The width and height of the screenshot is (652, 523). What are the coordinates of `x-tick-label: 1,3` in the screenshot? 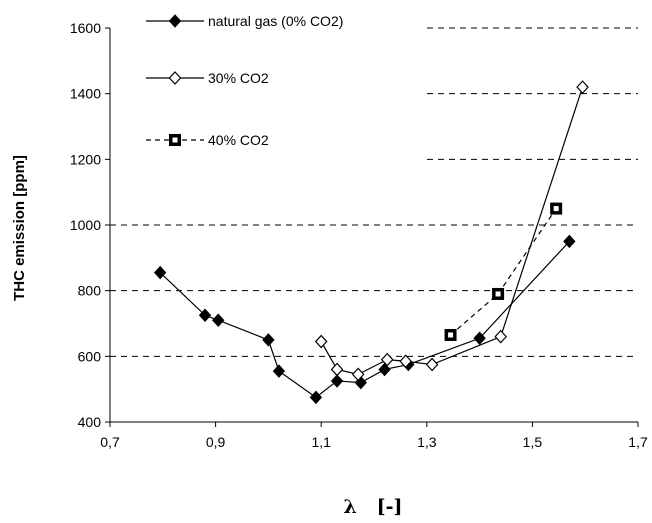 It's located at (427, 442).